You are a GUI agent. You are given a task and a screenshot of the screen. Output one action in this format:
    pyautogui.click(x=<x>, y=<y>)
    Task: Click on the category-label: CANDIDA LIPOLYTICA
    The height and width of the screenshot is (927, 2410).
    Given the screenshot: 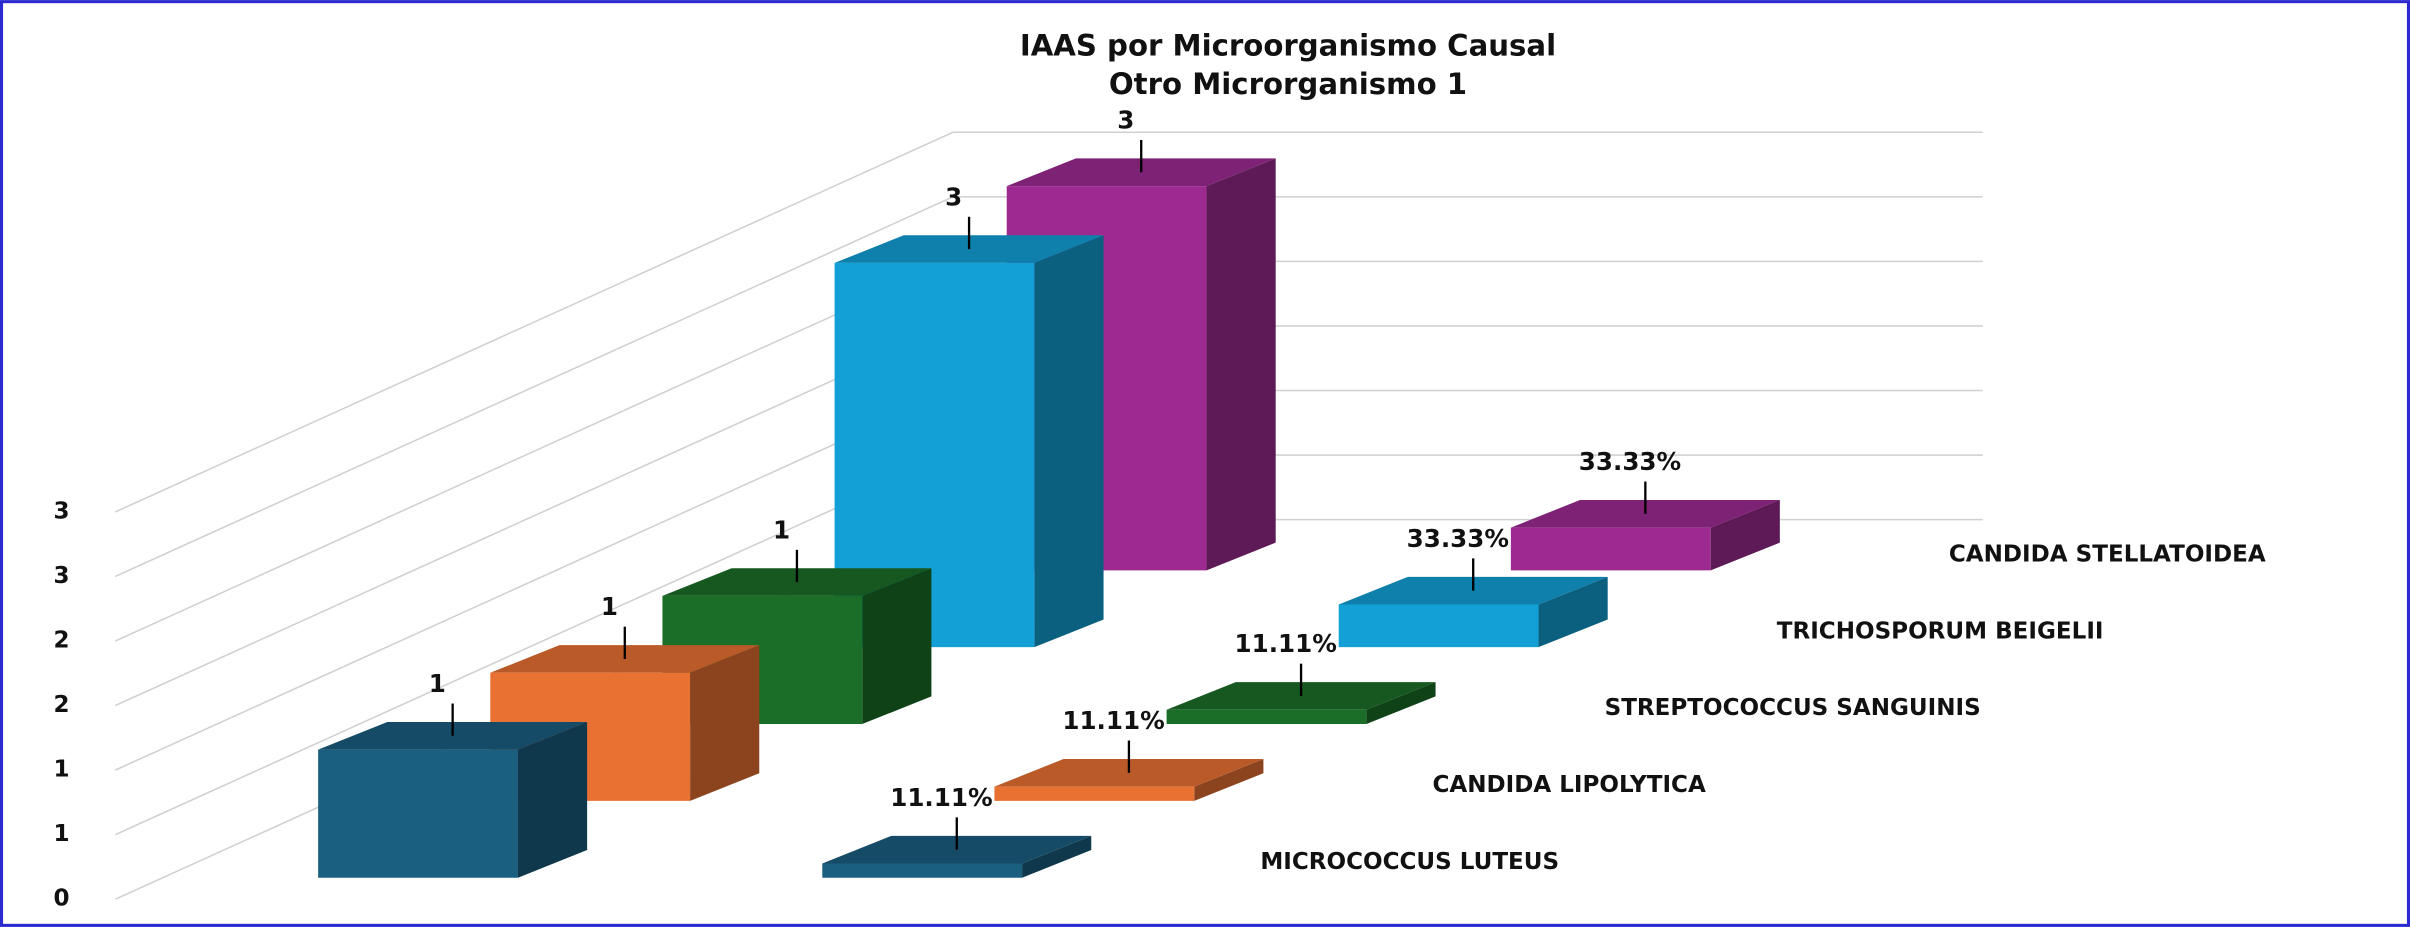 What is the action you would take?
    pyautogui.click(x=1568, y=785)
    